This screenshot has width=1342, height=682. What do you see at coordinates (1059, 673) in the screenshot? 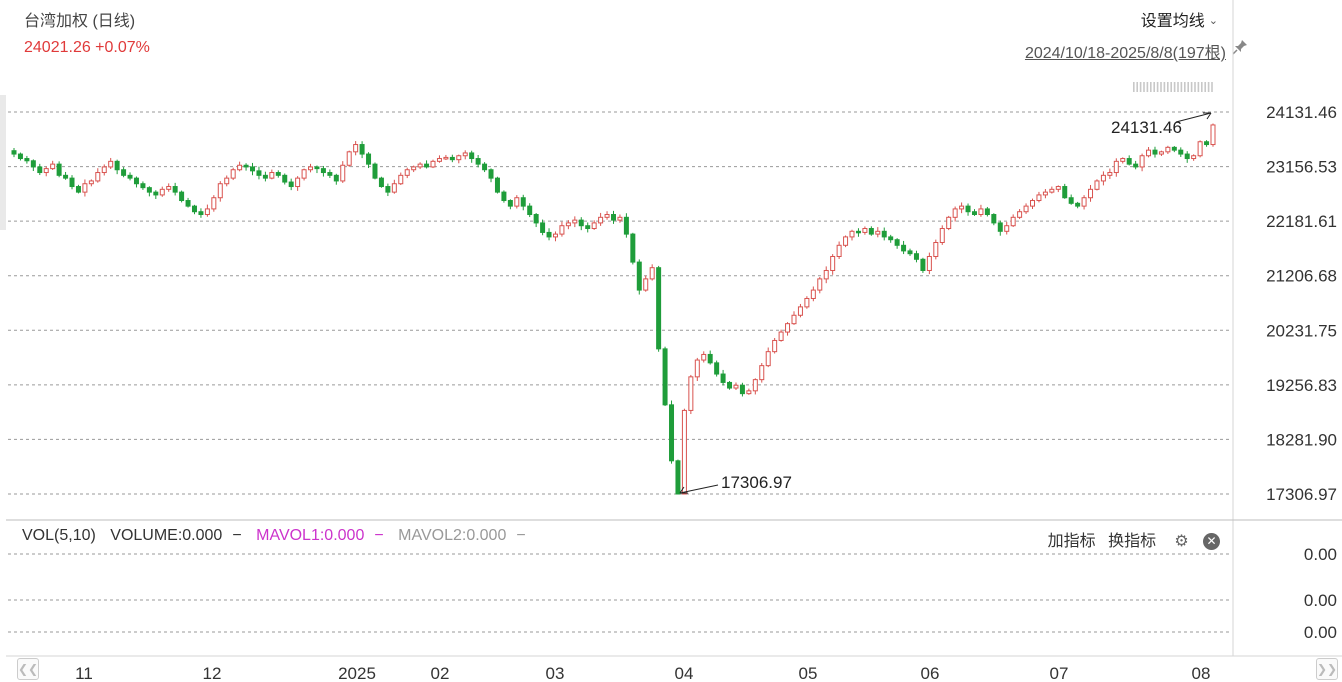
I see `x-tick-label: 07` at bounding box center [1059, 673].